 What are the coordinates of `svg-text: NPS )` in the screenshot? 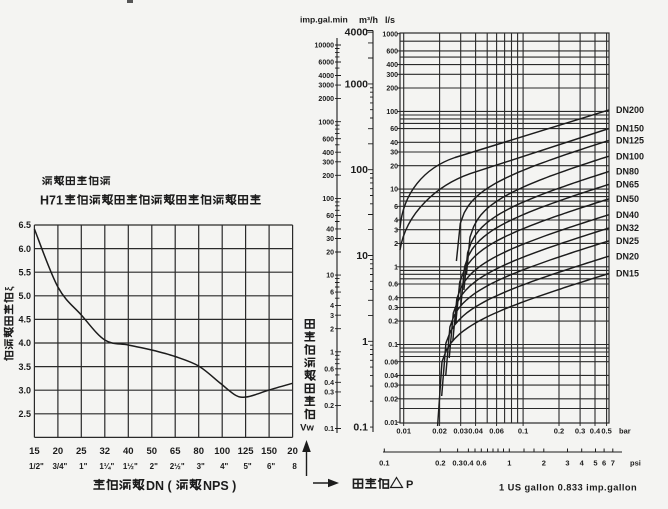 It's located at (219, 486).